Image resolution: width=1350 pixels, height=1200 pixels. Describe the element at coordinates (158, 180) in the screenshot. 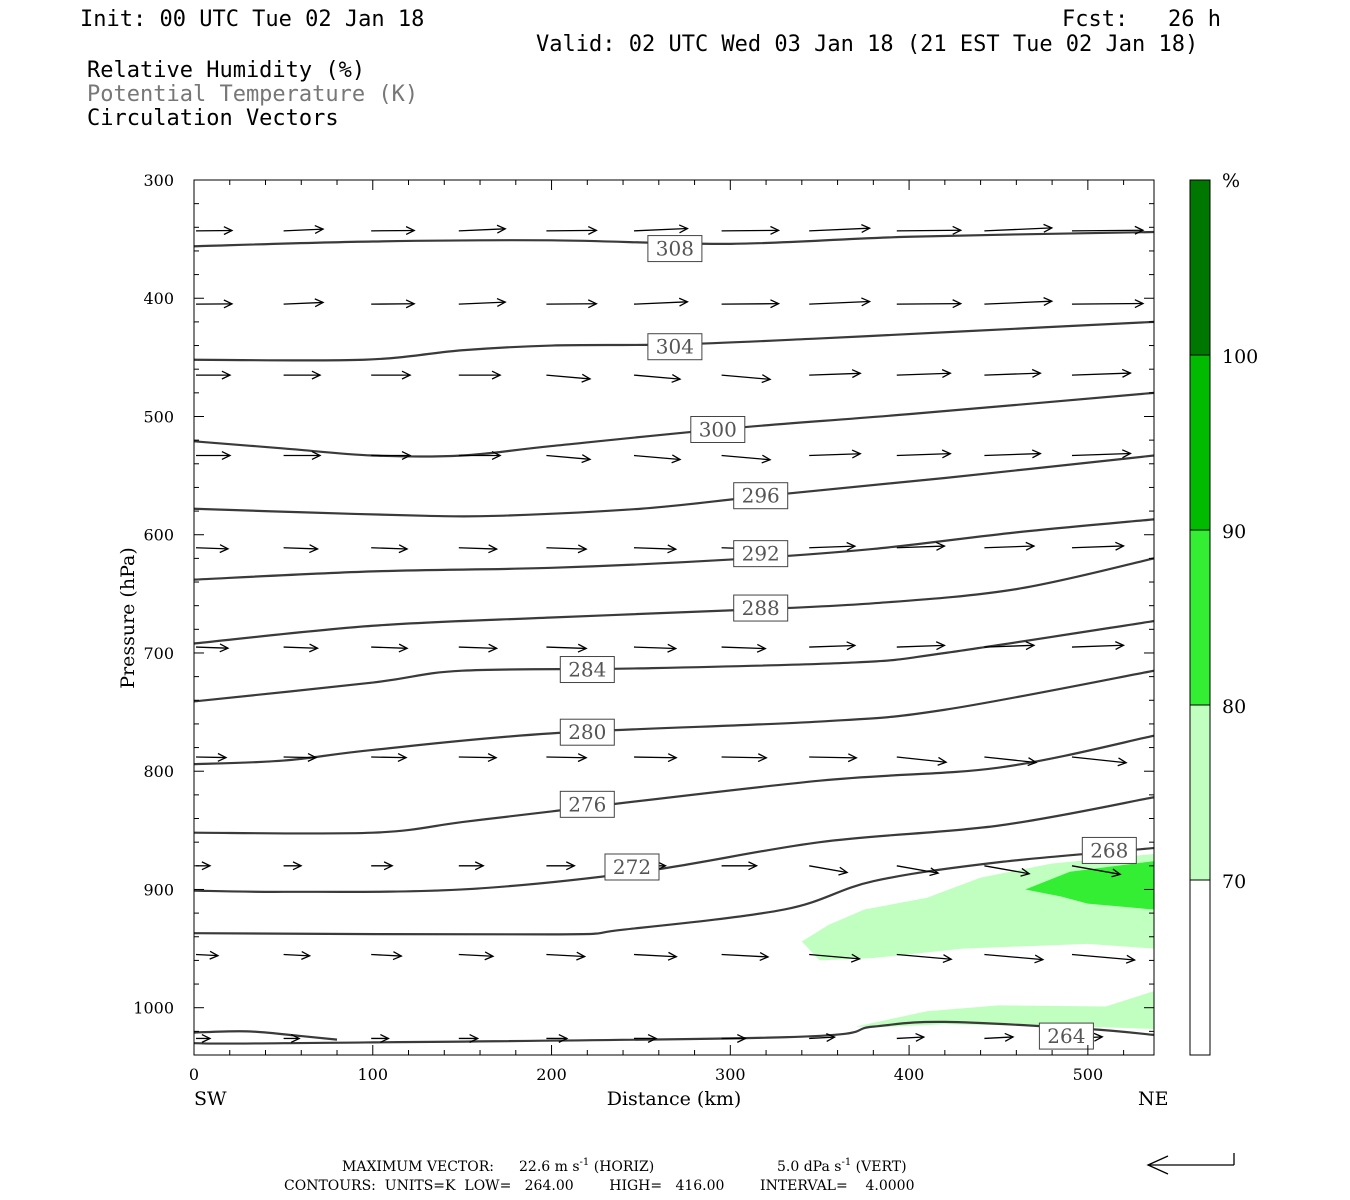

I see `y-tick-label-300: 300` at that location.